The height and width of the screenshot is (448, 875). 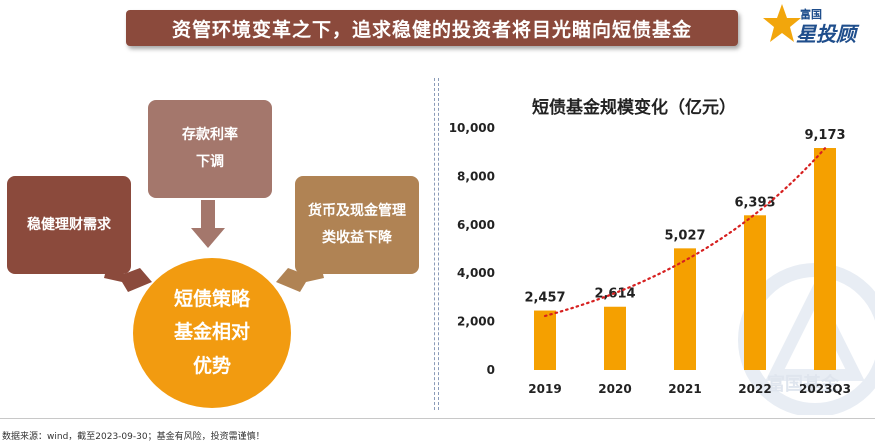 I want to click on arrow-right-curve, so click(x=300, y=280).